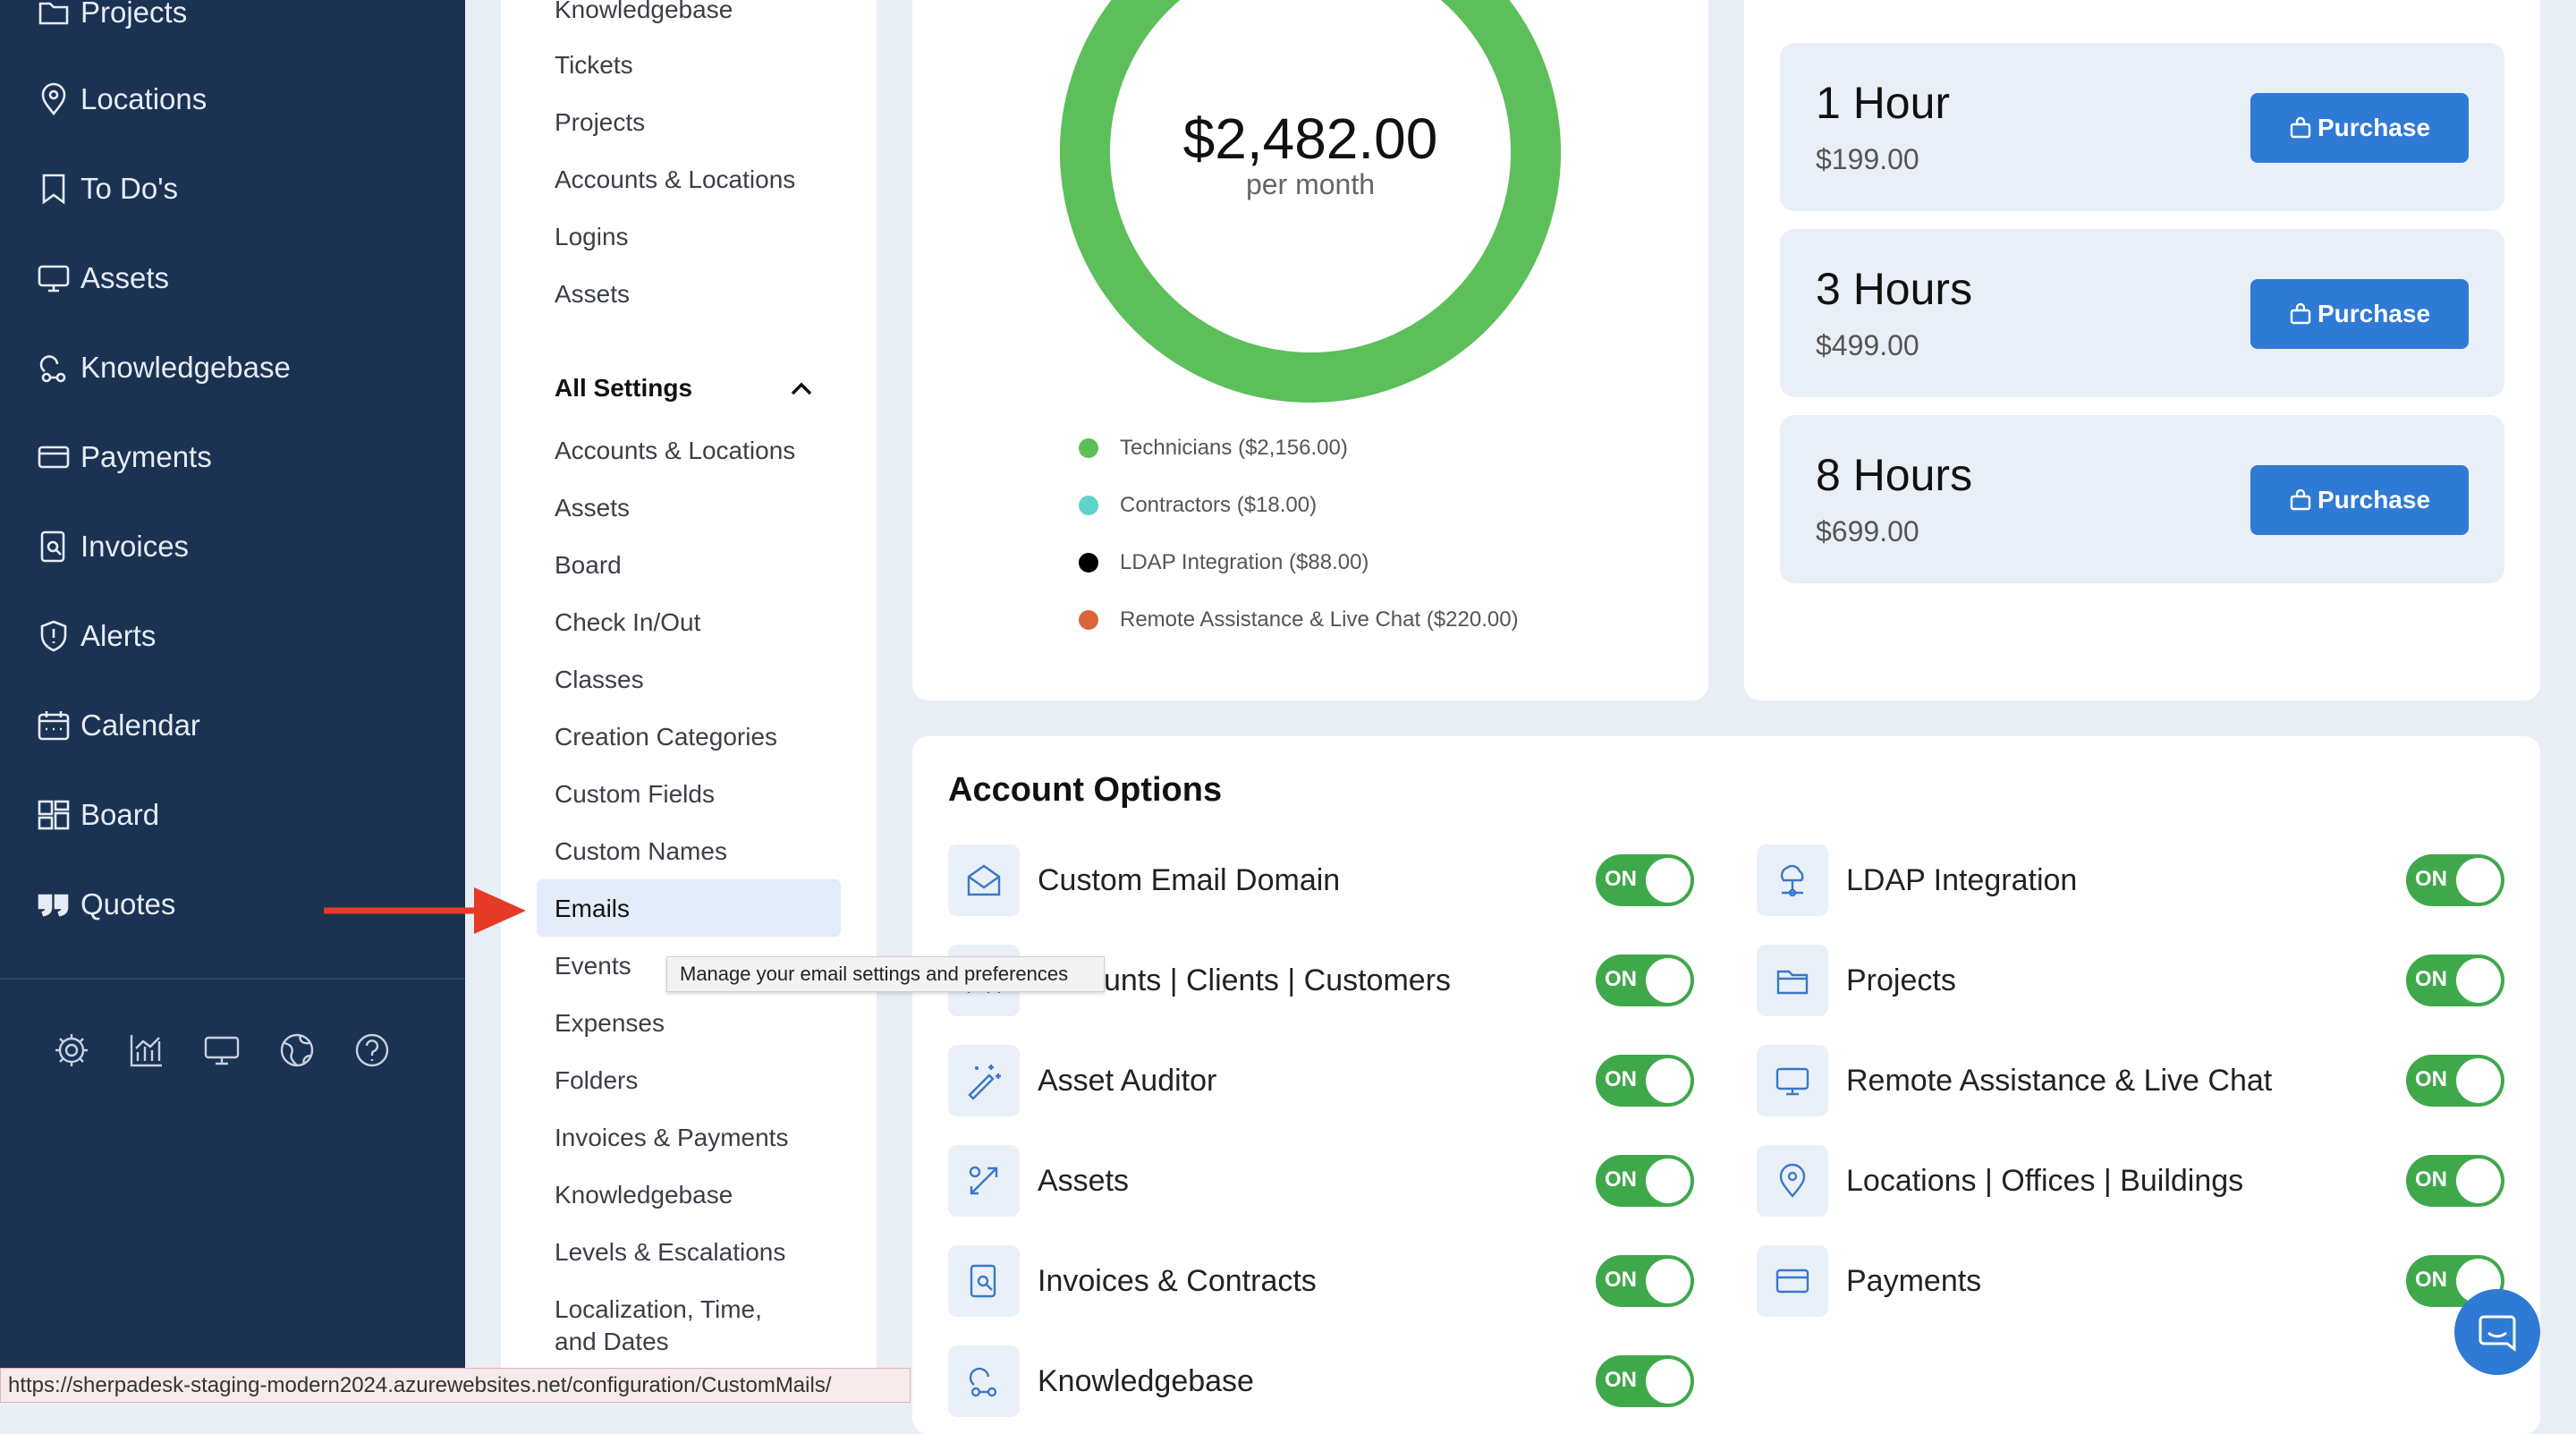  I want to click on globe-tool, so click(297, 1050).